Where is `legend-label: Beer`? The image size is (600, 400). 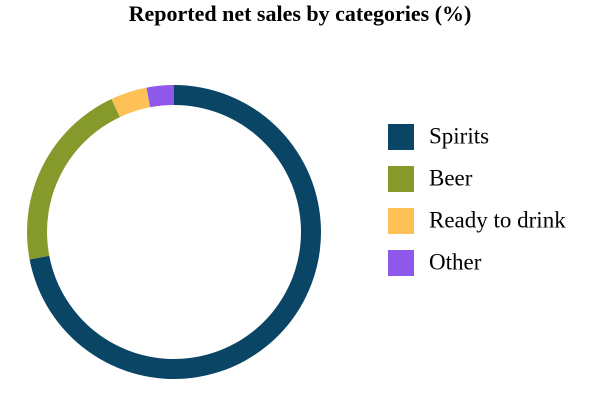
legend-label: Beer is located at coordinates (451, 177).